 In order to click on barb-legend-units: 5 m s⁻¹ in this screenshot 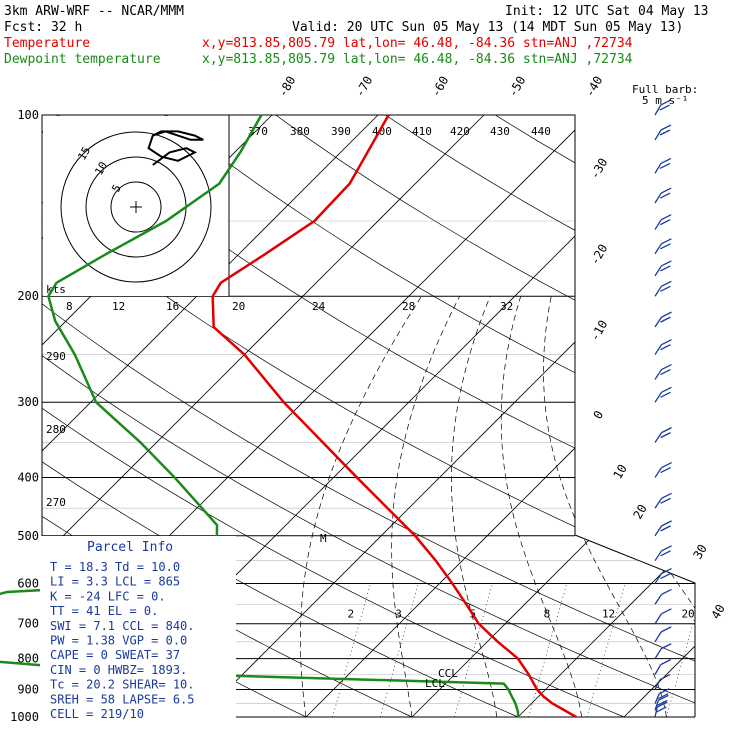, I will do `click(665, 100)`.